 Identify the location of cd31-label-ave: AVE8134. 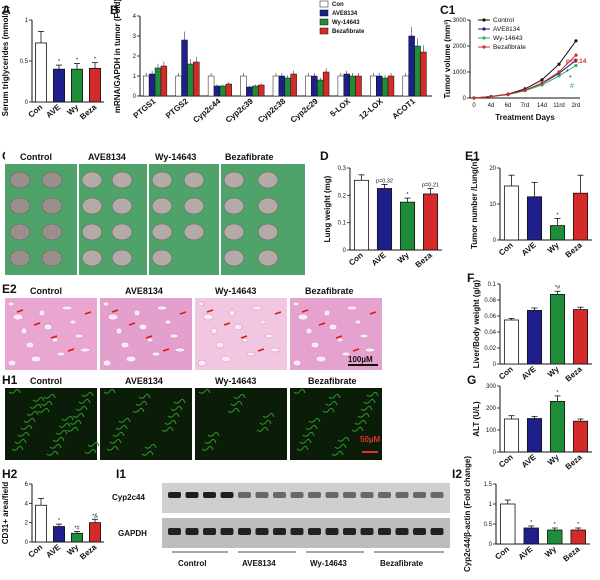
(144, 381).